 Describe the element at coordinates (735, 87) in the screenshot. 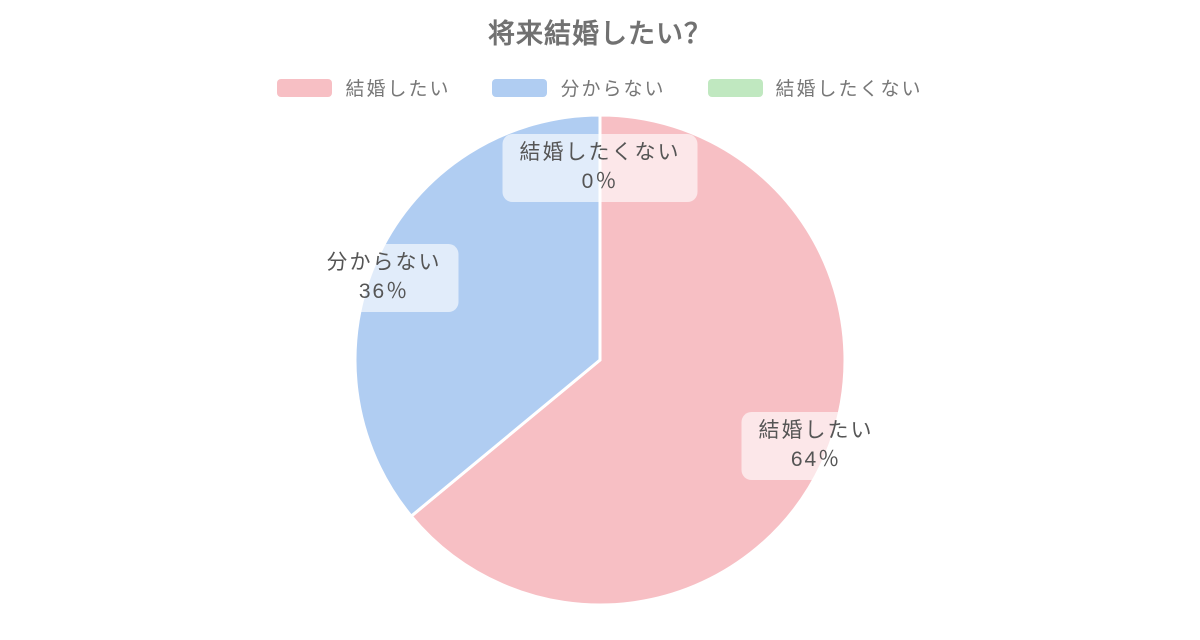

I see `legend-swatch-no` at that location.